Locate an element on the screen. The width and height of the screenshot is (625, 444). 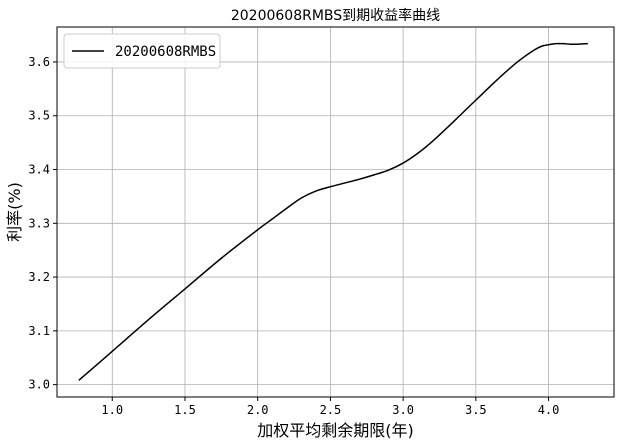
y-tick-label: 3.3 is located at coordinates (39, 223).